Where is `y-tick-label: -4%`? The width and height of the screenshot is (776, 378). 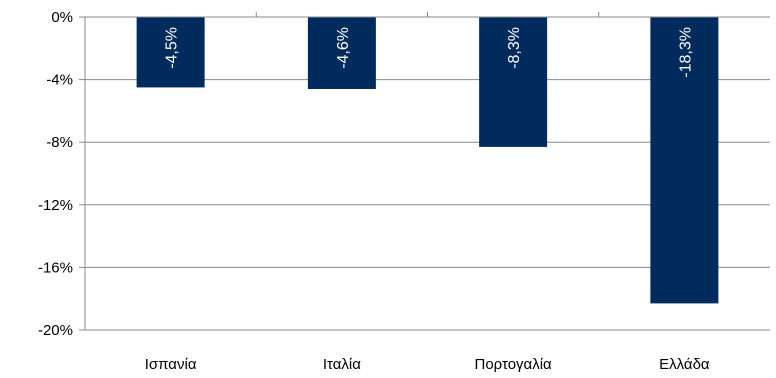 y-tick-label: -4% is located at coordinates (59, 80).